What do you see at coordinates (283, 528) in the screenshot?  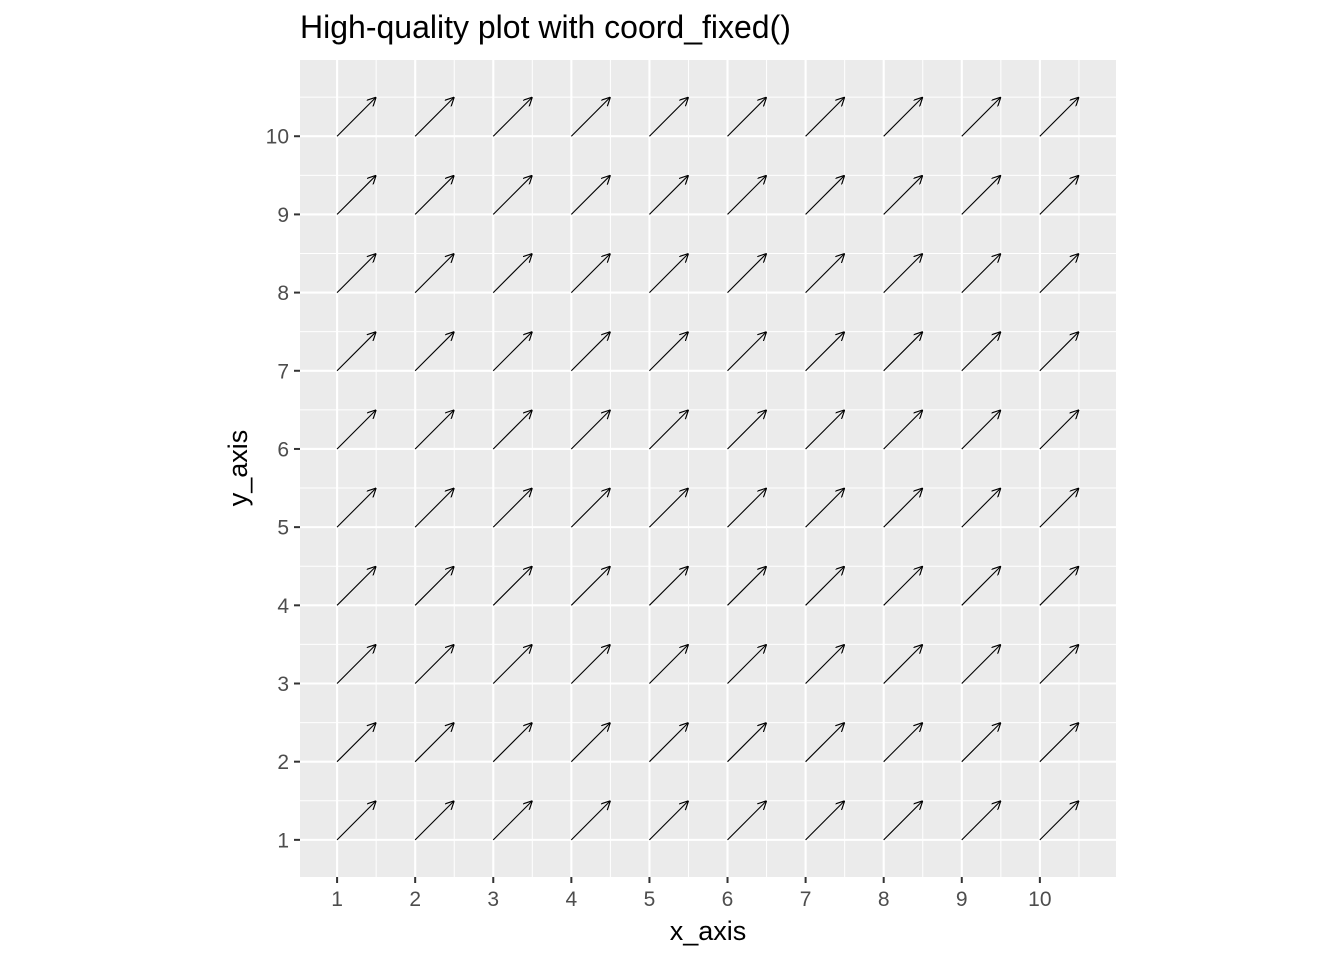 I see `y-tick-label: 5` at bounding box center [283, 528].